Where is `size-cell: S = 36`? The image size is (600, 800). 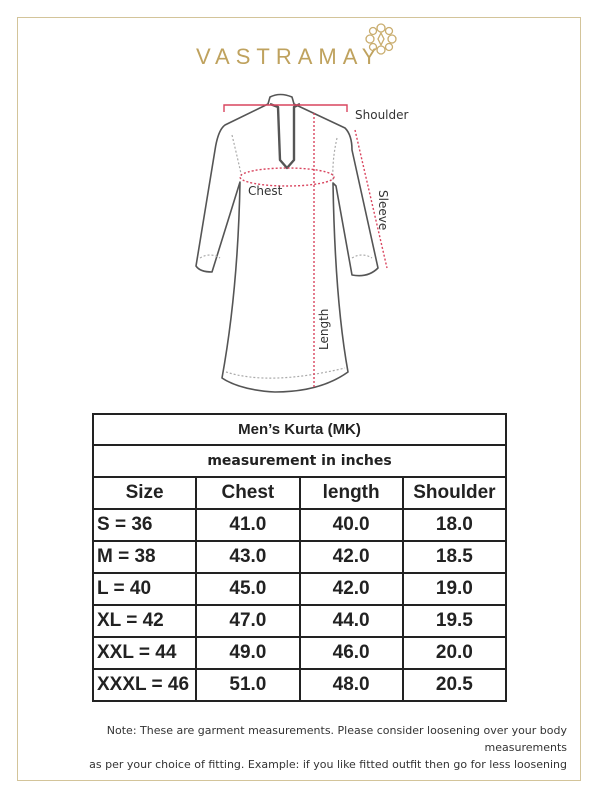
size-cell: S = 36 is located at coordinates (144, 525).